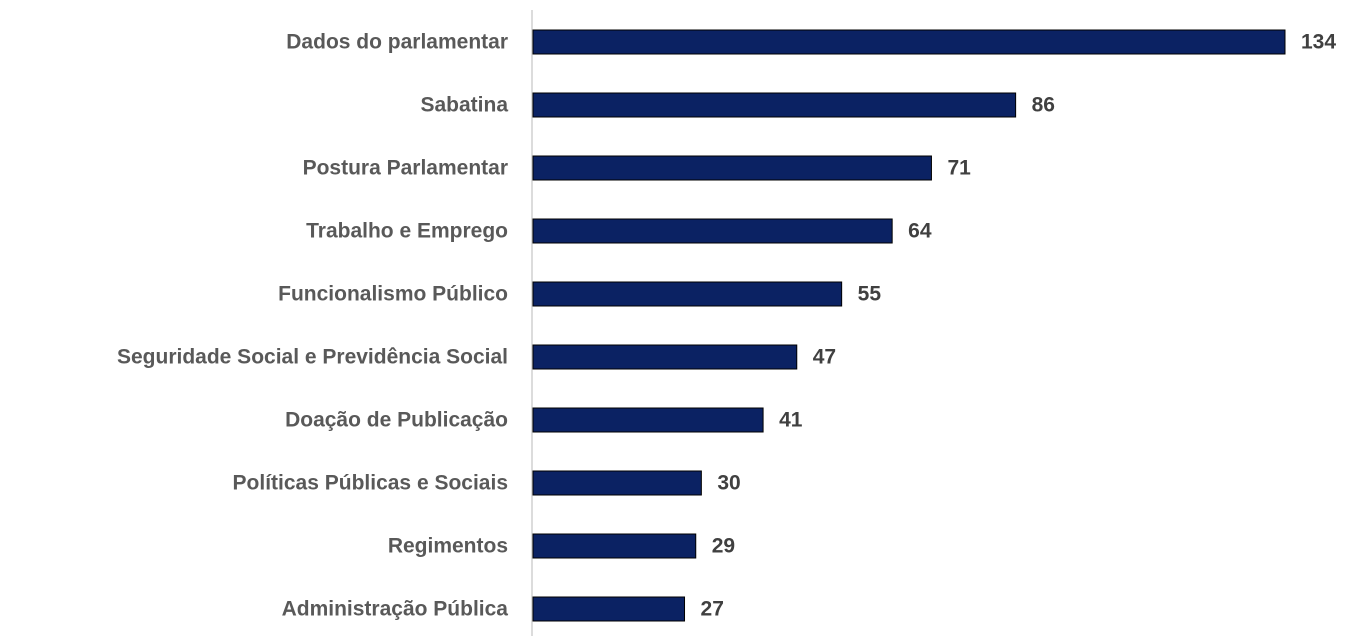 The image size is (1353, 638). I want to click on value-label: 47, so click(824, 357).